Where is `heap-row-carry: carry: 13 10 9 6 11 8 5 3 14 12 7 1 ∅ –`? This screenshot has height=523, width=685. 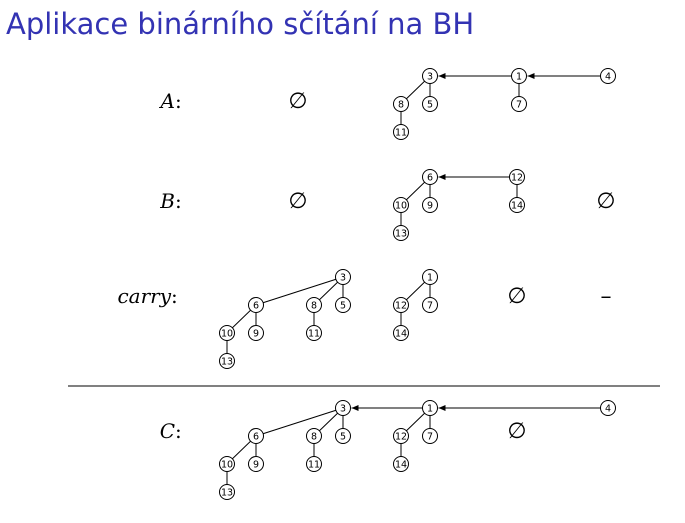 heap-row-carry: carry: 13 10 9 6 11 8 5 3 14 12 7 1 ∅ – is located at coordinates (364, 319).